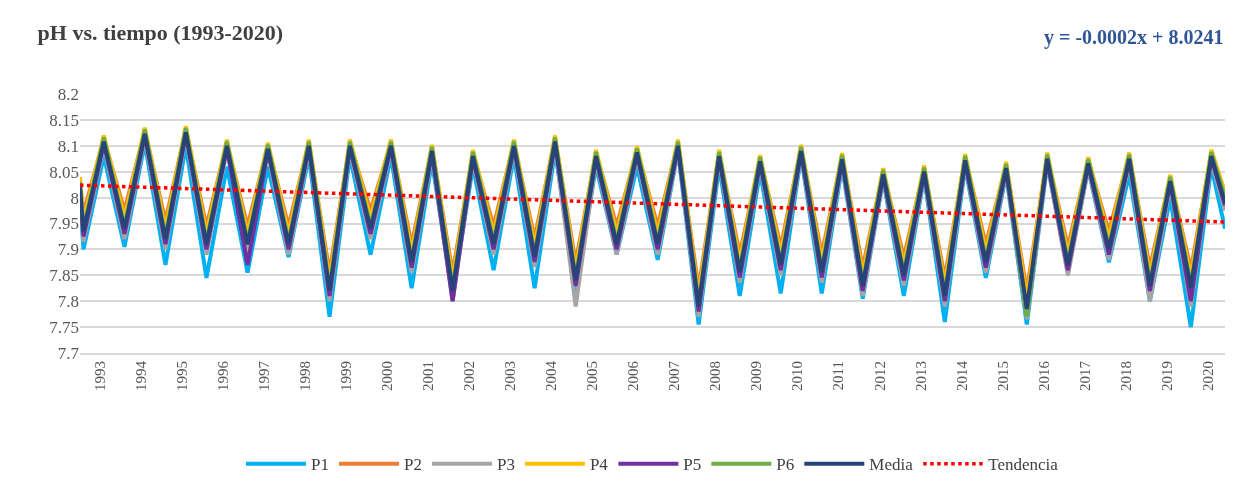  I want to click on x-tick-label: 2009, so click(756, 376).